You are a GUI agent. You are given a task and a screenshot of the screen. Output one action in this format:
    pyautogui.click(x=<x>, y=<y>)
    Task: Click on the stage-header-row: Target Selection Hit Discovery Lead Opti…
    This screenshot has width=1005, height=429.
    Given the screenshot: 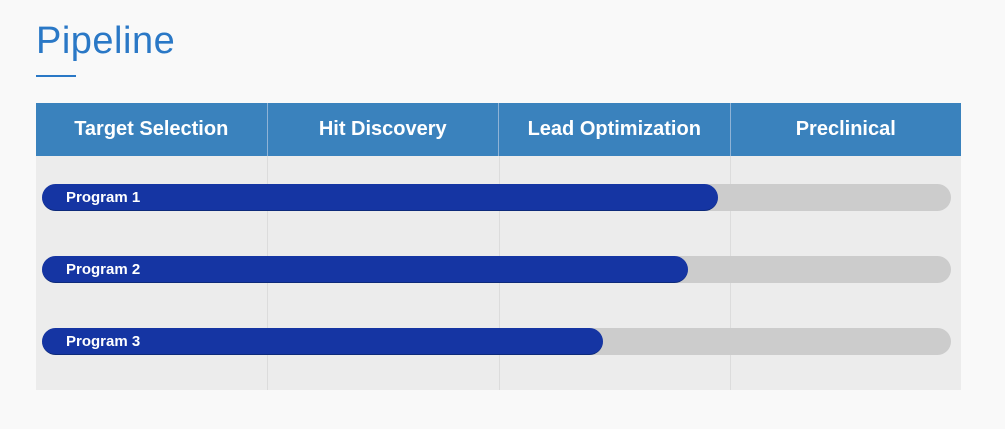 What is the action you would take?
    pyautogui.click(x=498, y=129)
    